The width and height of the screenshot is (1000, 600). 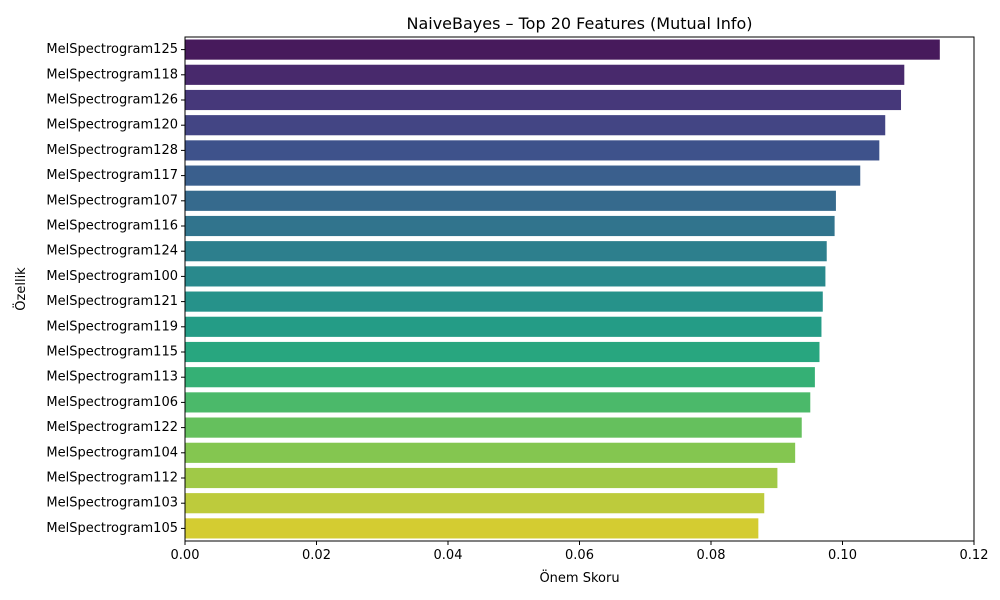 What do you see at coordinates (112, 226) in the screenshot?
I see `y-tick-label: MelSpectrogram116` at bounding box center [112, 226].